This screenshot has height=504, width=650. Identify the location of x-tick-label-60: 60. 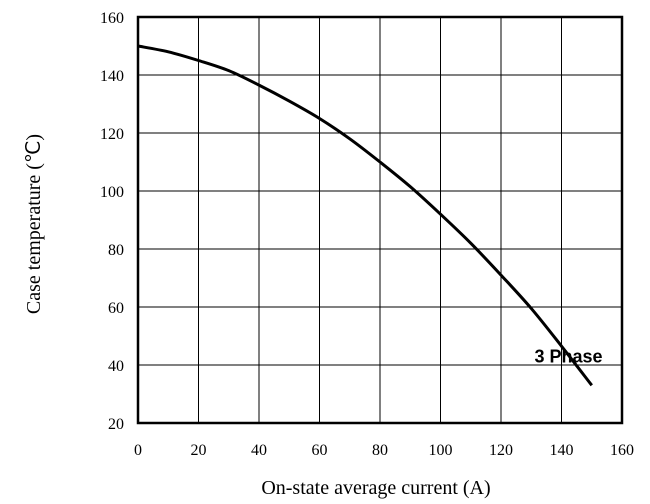
(320, 450).